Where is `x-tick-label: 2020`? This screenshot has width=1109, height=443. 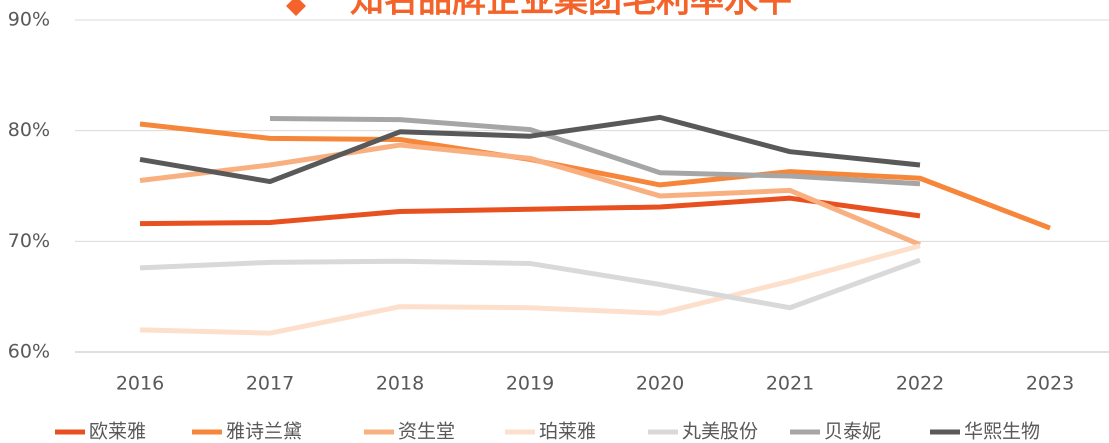
x-tick-label: 2020 is located at coordinates (660, 384).